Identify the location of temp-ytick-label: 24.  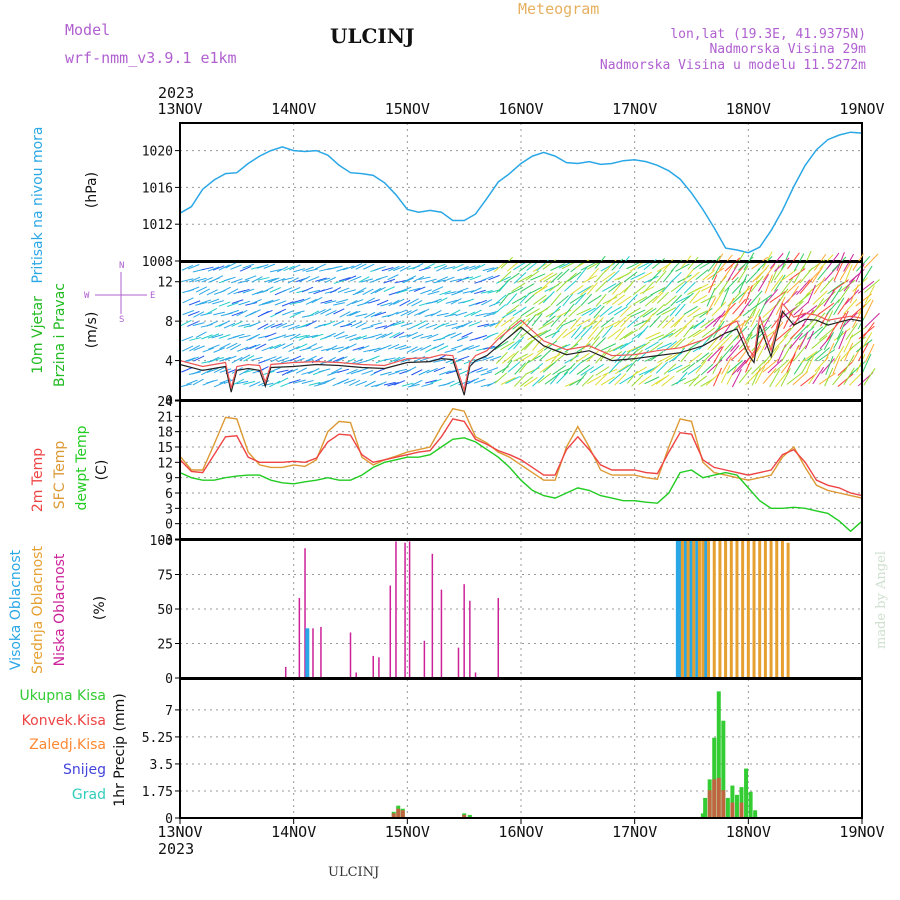
(165, 402).